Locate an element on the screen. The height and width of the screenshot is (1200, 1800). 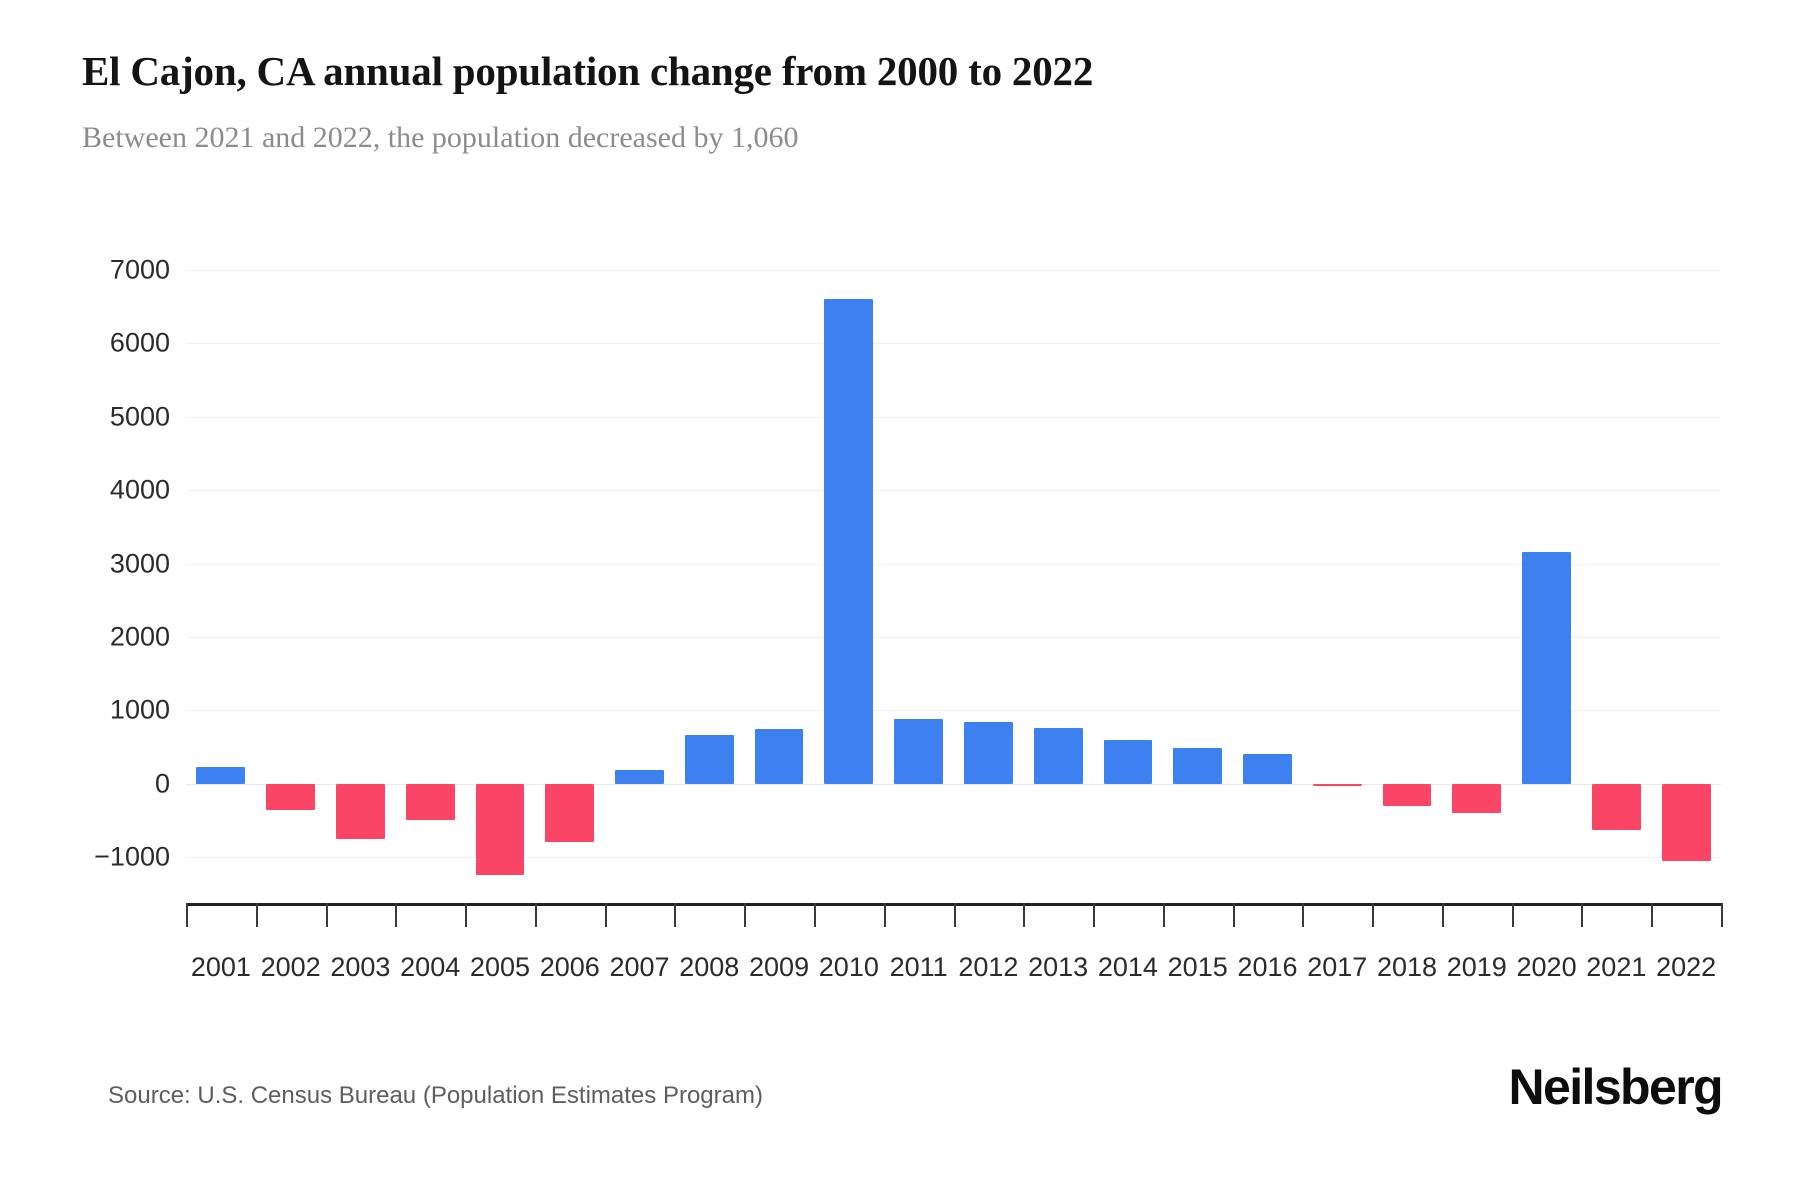
y-axis-tick-label: 4000 is located at coordinates (139, 489).